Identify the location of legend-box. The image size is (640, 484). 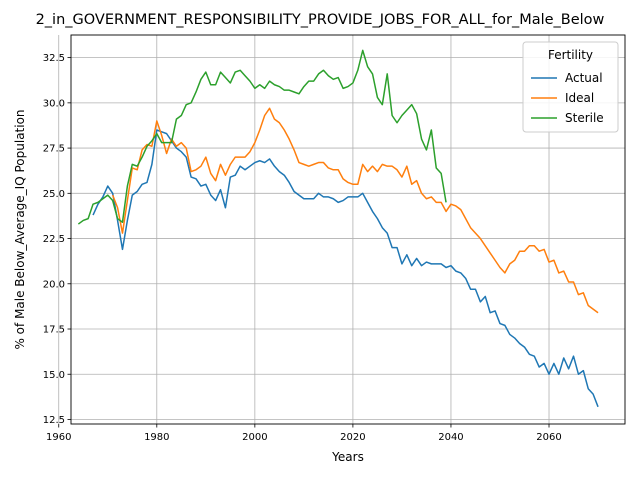
(570, 87).